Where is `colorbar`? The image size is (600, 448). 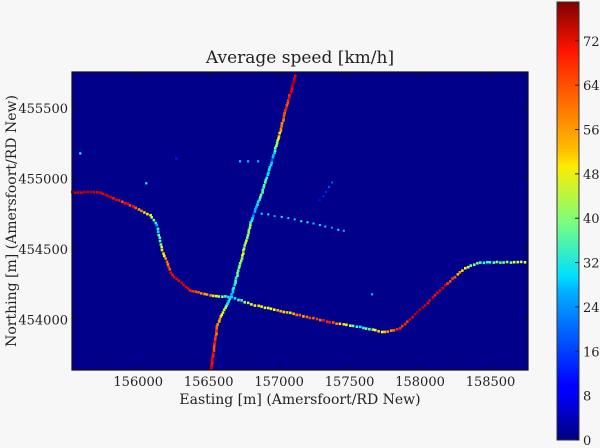
colorbar is located at coordinates (568, 221).